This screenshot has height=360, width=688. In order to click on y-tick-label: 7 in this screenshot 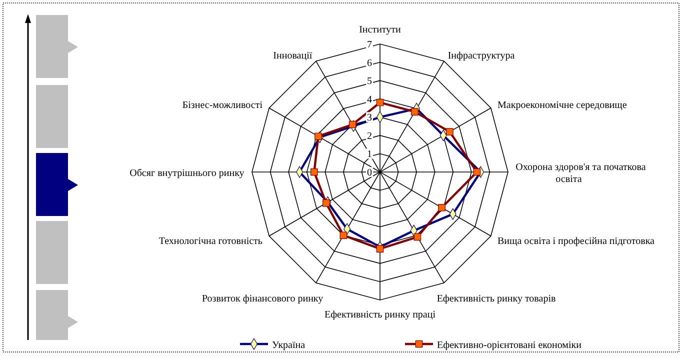, I will do `click(369, 45)`.